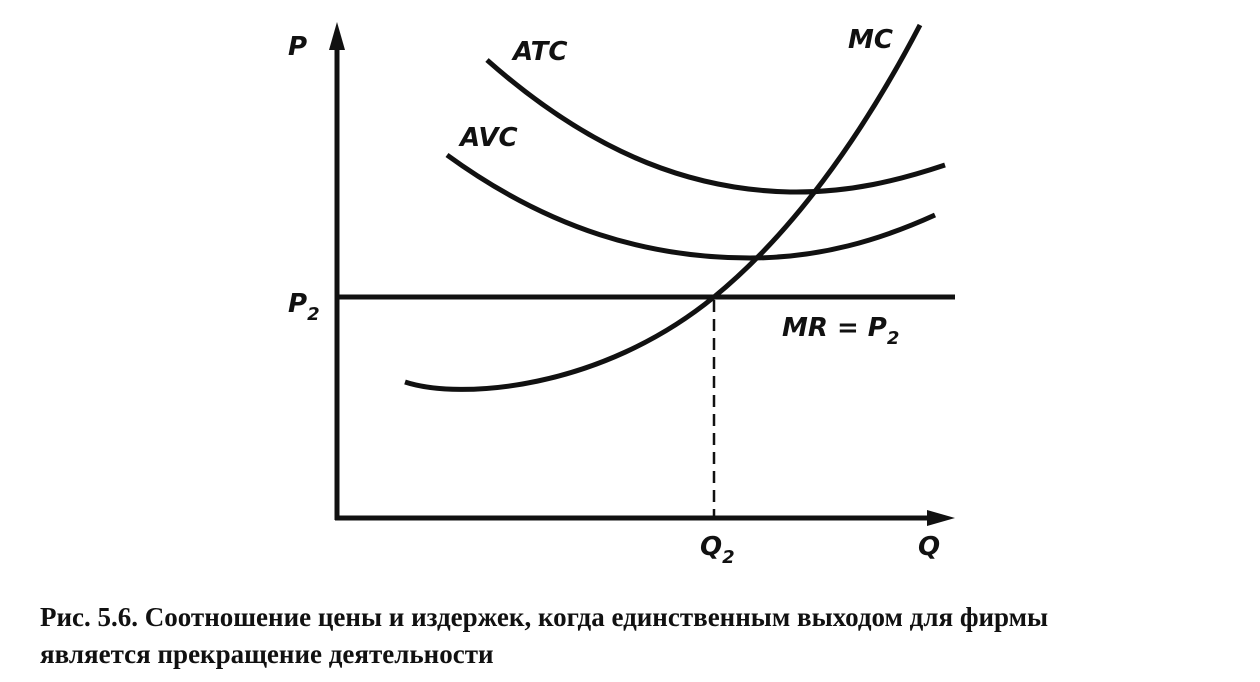 The width and height of the screenshot is (1260, 682). I want to click on x-axis-label: Q, so click(929, 547).